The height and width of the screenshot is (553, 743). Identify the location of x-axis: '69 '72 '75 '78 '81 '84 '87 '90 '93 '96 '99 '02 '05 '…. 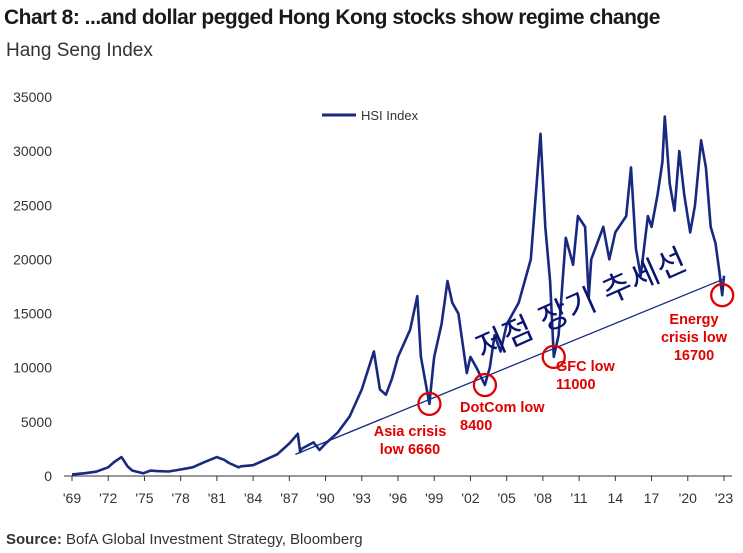
(398, 491).